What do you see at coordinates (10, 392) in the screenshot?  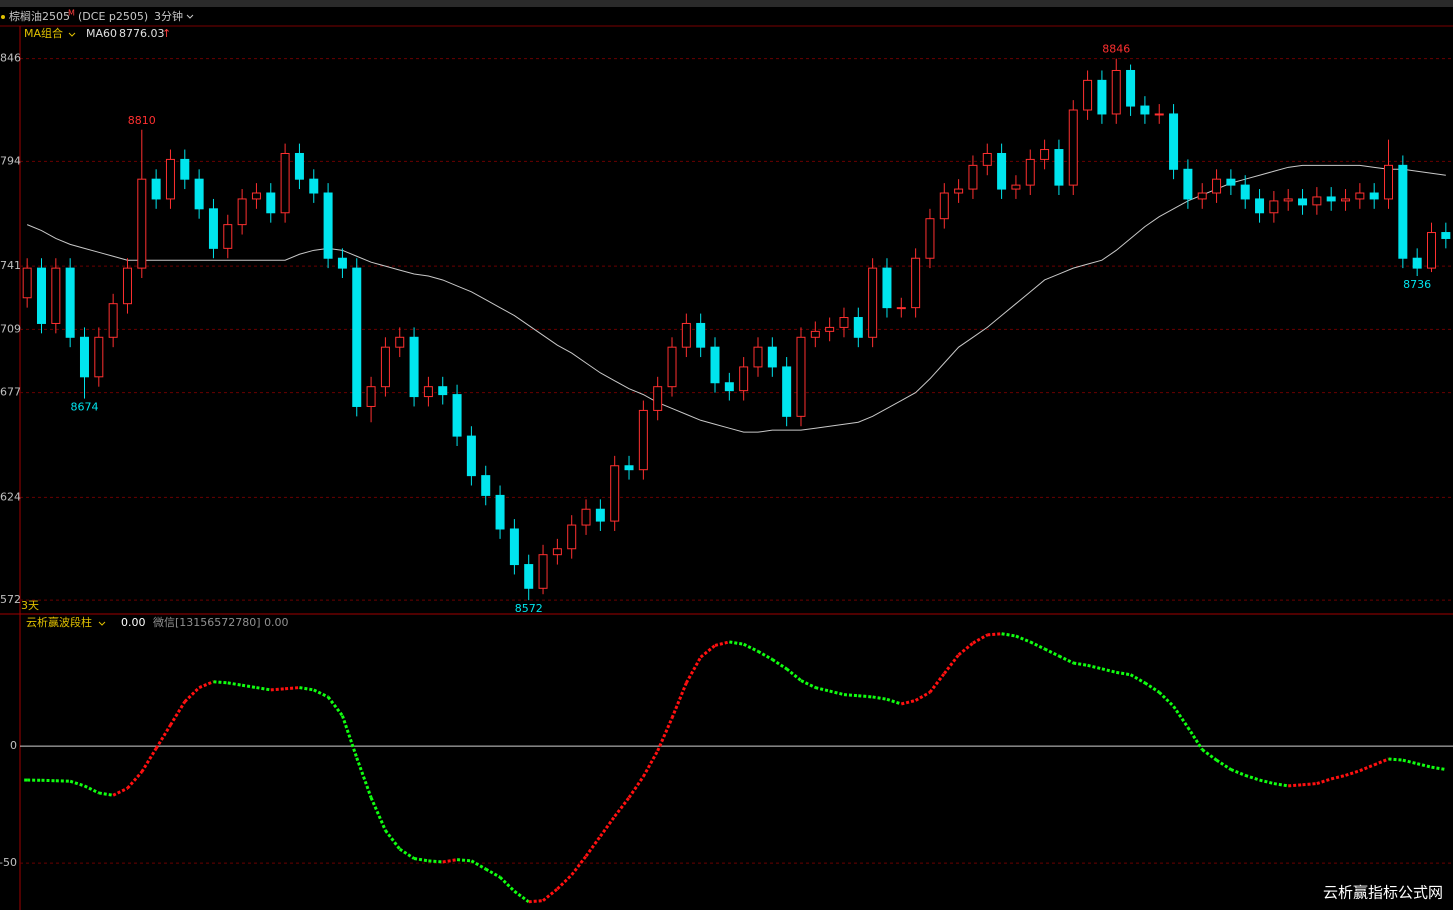 I see `y-tick-label: 677` at bounding box center [10, 392].